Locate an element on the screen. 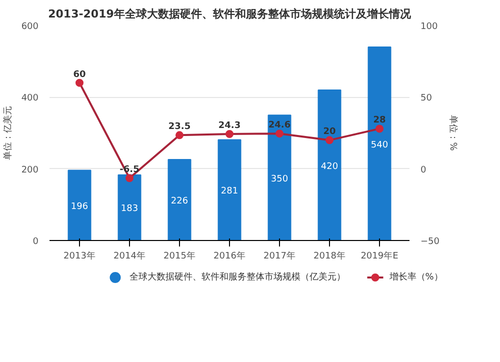 Image resolution: width=500 pixels, height=362 pixels. data-label: 183 is located at coordinates (129, 209).